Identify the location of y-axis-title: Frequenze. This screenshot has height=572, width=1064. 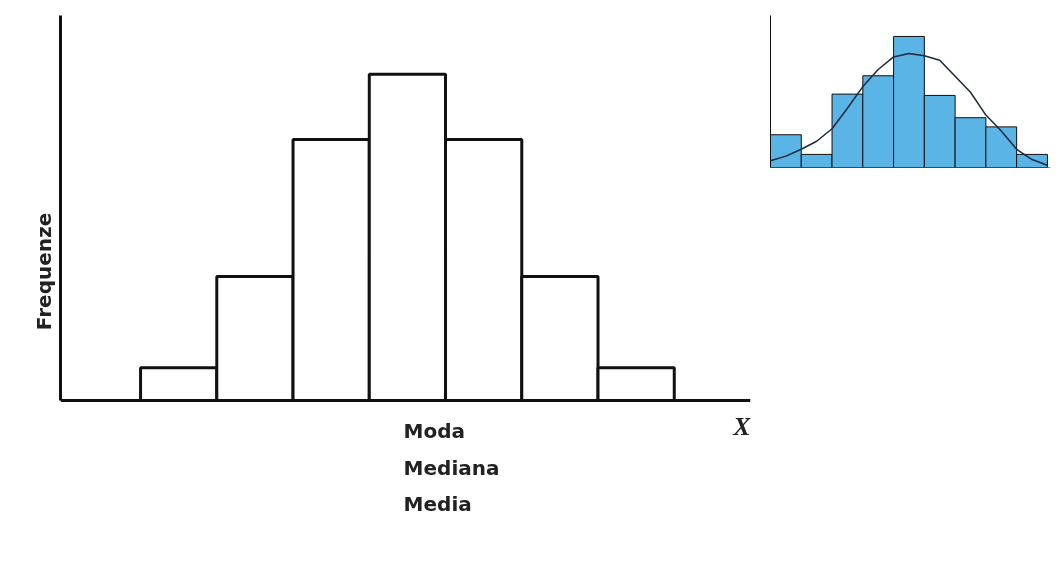
(43, 271).